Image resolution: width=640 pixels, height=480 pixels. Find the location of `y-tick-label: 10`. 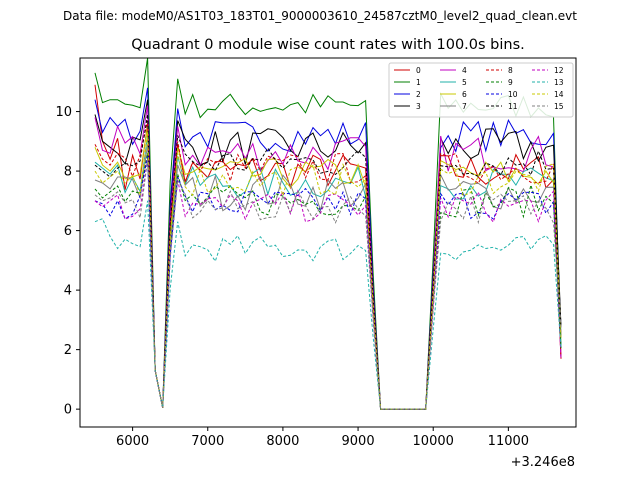

y-tick-label: 10 is located at coordinates (63, 112).